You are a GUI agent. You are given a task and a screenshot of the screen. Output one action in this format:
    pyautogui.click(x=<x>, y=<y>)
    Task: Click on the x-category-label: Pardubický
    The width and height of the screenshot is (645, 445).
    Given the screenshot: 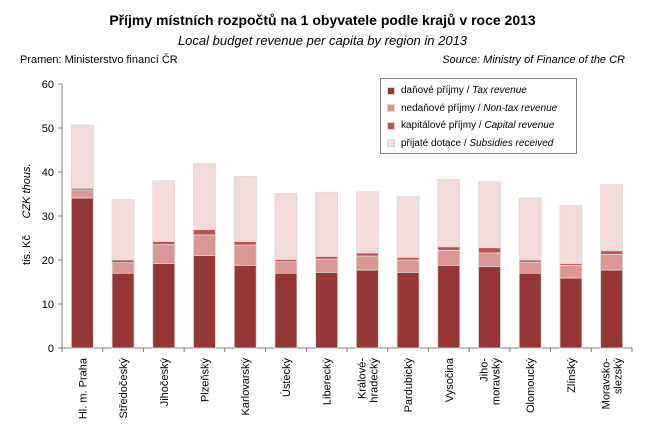 What is the action you would take?
    pyautogui.click(x=409, y=385)
    